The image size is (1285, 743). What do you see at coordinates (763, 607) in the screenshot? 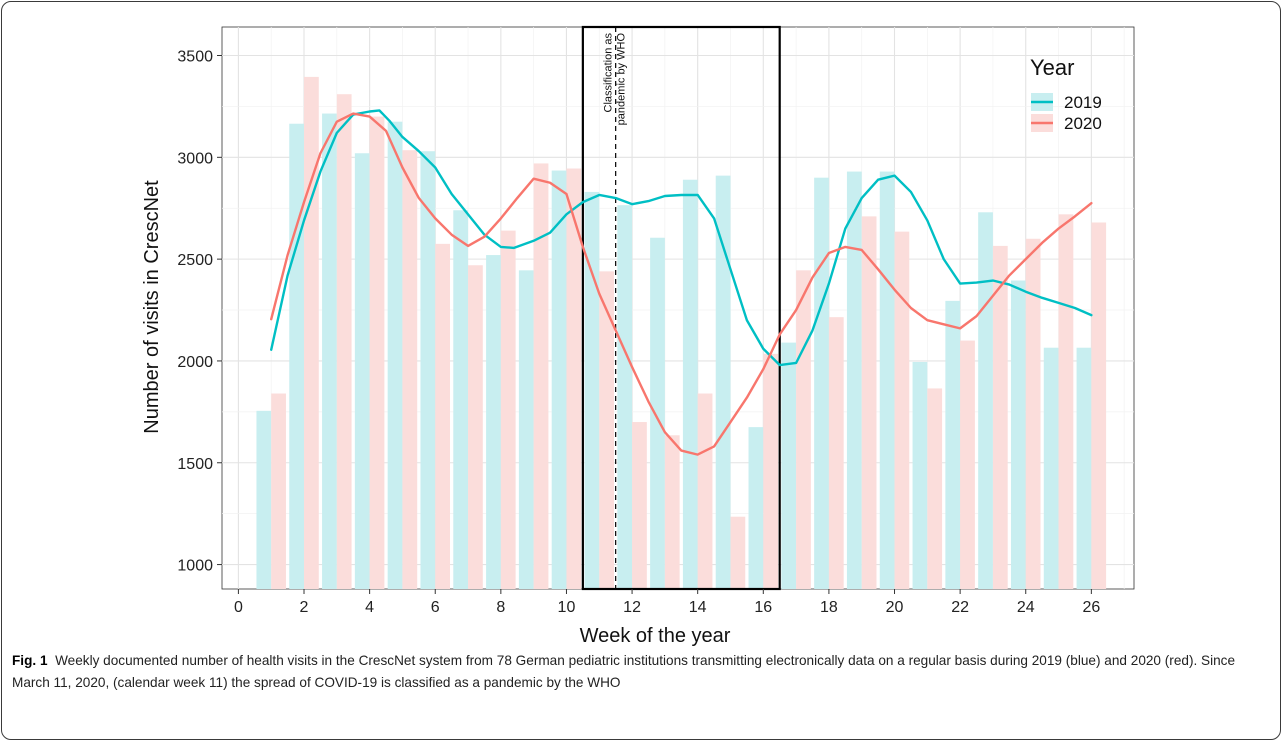
I see `x-tick-label: 16` at bounding box center [763, 607].